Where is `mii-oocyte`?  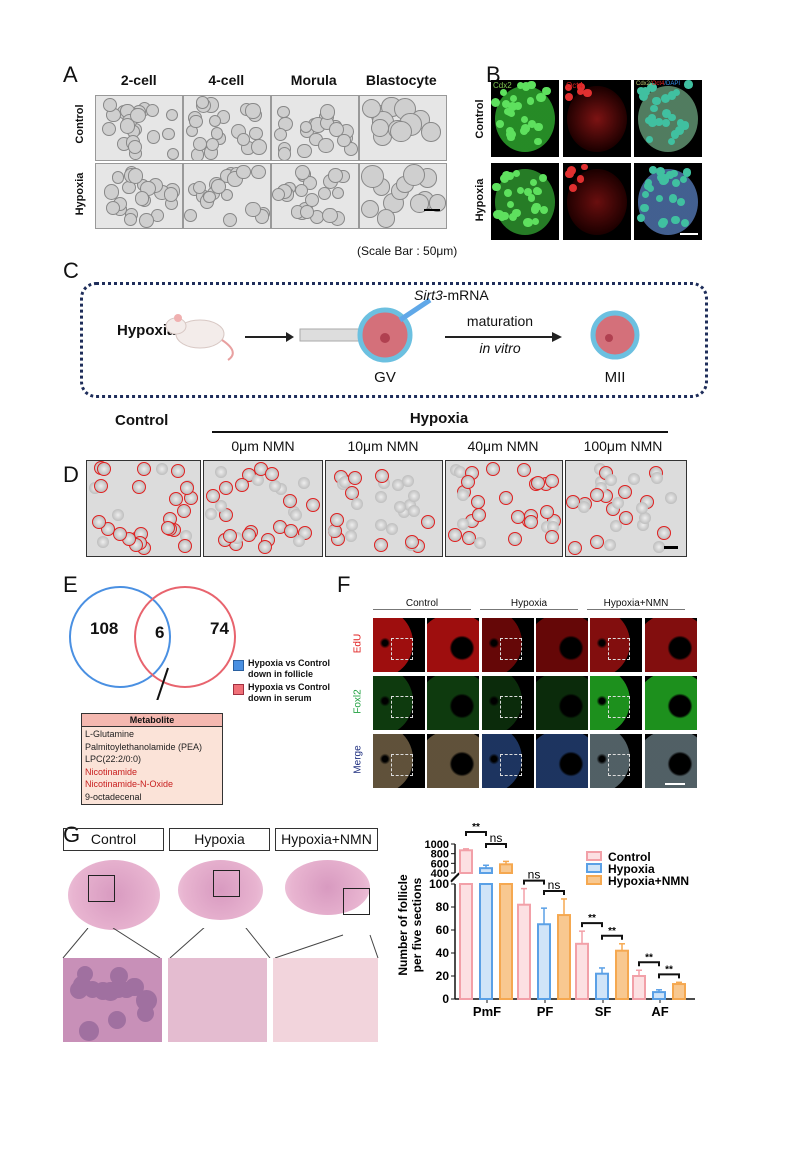 mii-oocyte is located at coordinates (615, 335).